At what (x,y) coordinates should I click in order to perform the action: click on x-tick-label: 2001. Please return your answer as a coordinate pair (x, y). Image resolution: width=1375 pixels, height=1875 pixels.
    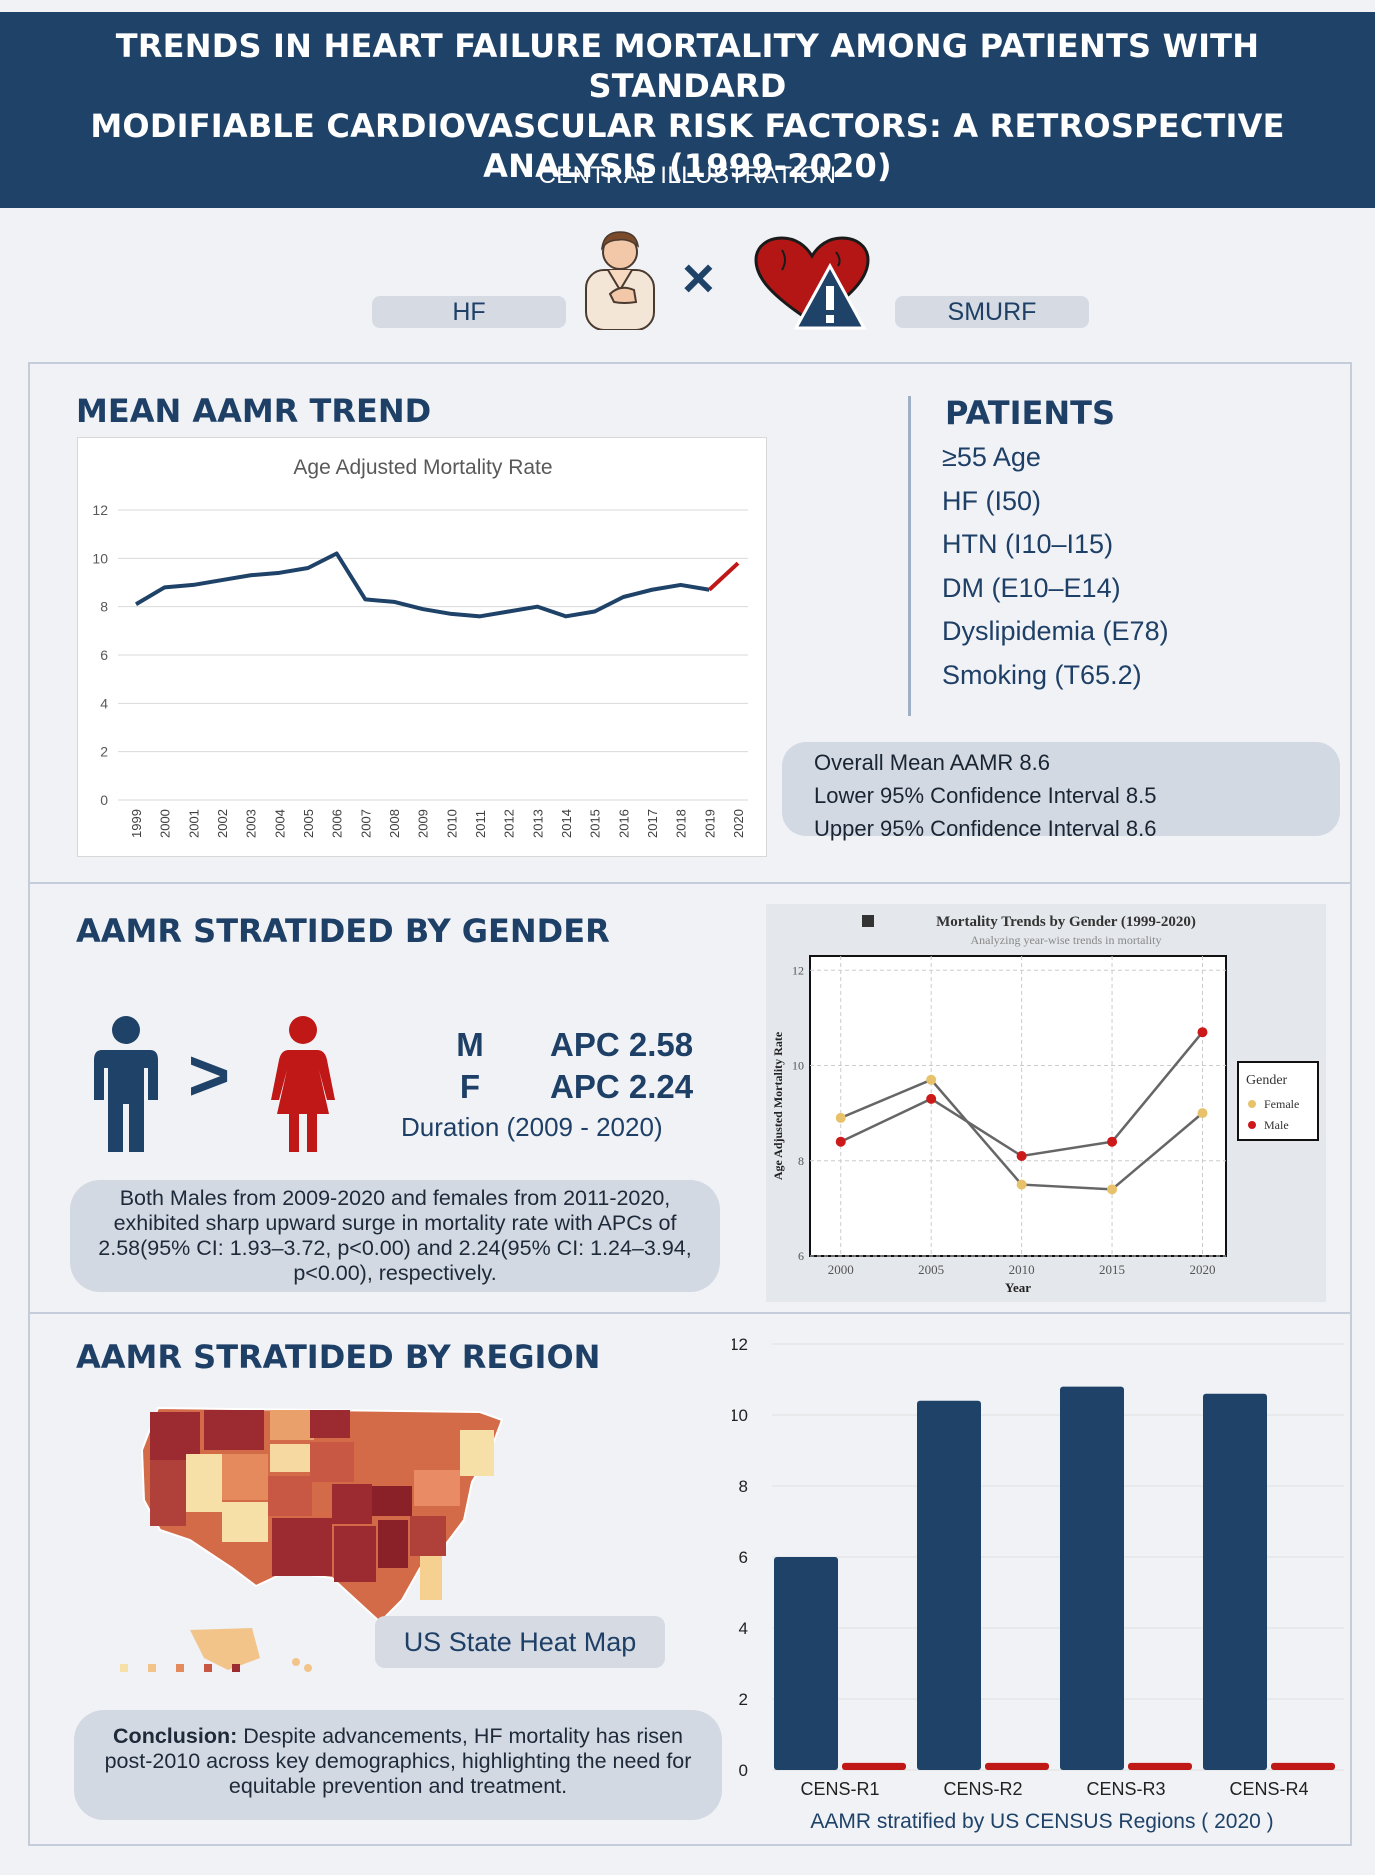
    Looking at the image, I should click on (193, 823).